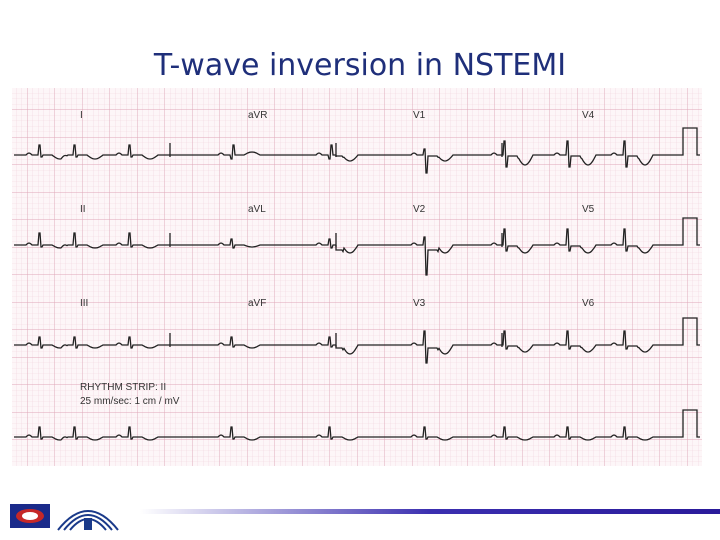 This screenshot has width=720, height=540. Describe the element at coordinates (360, 65) in the screenshot. I see `slide-title: T-wave inversion in NSTEMI` at that location.